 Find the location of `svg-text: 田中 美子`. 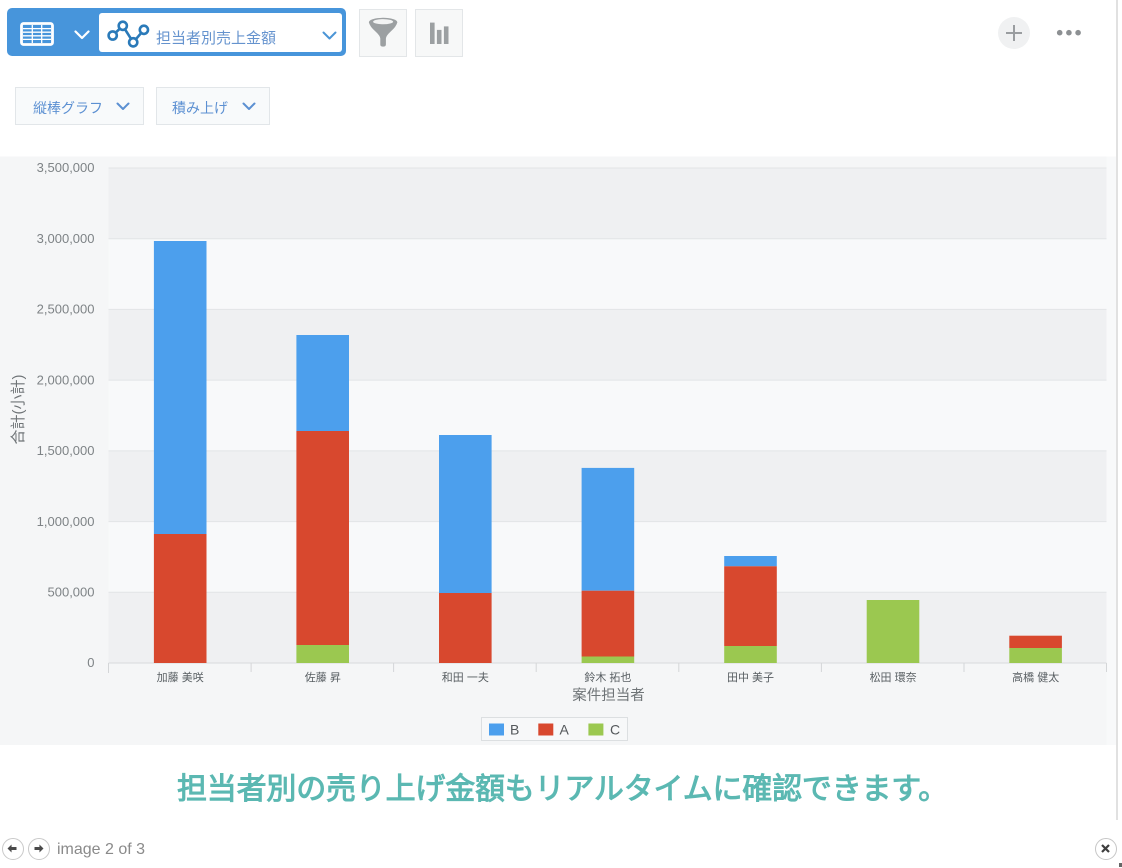

svg-text: 田中 美子 is located at coordinates (750, 677).